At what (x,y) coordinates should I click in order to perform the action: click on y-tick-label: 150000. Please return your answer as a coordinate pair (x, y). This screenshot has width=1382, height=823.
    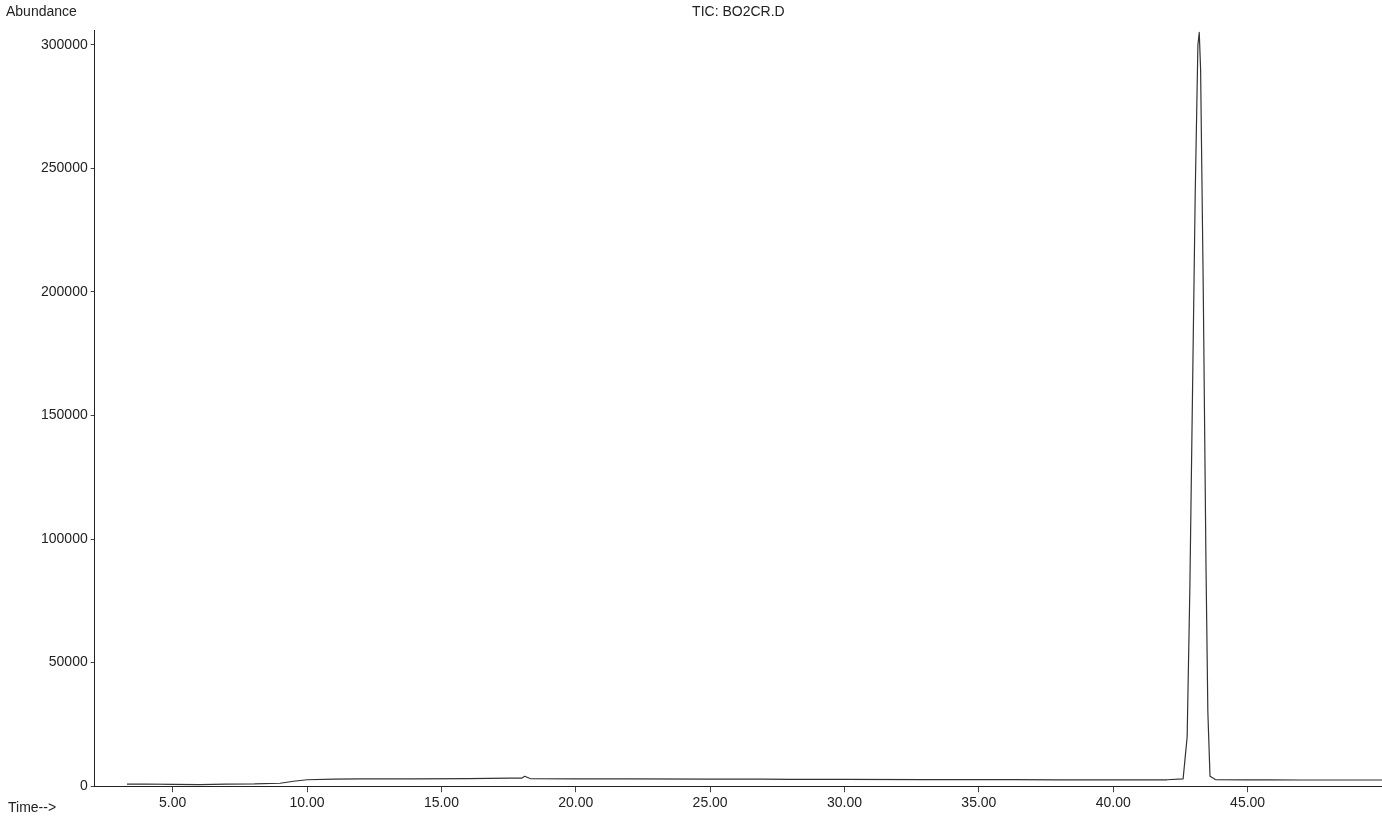
    Looking at the image, I should click on (64, 414).